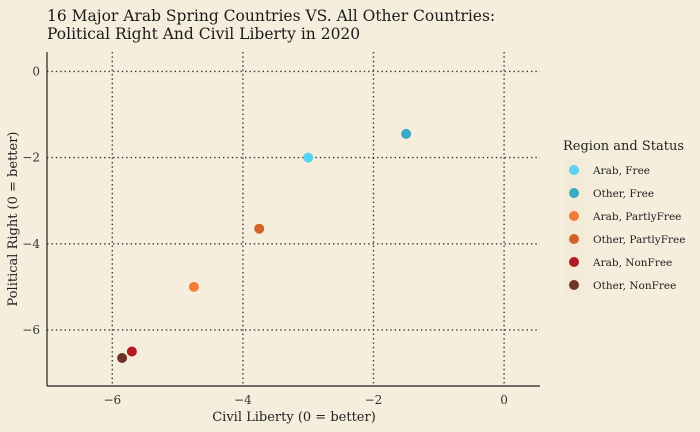  Describe the element at coordinates (31, 244) in the screenshot. I see `y-tick-label: −4` at that location.